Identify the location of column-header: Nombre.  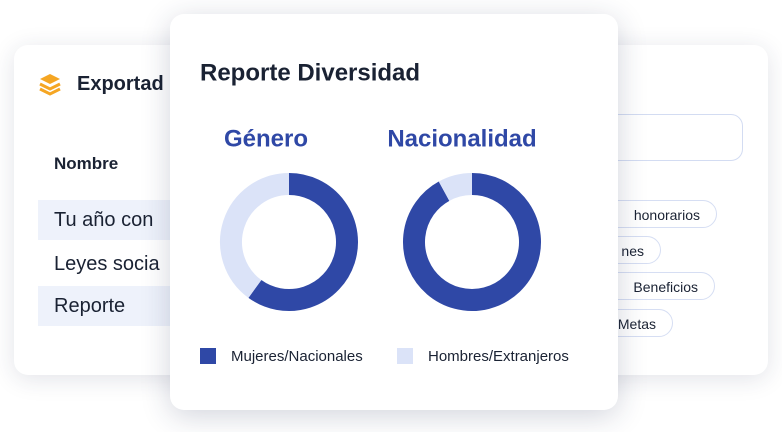
(86, 163).